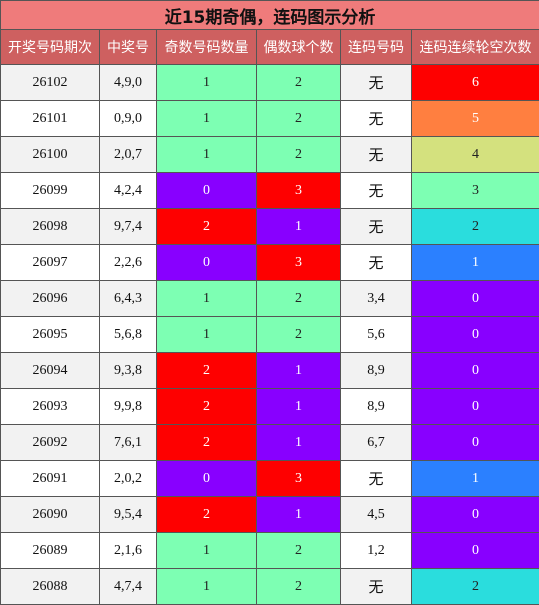 The image size is (539, 605). I want to click on issue-cell: 26100, so click(50, 155).